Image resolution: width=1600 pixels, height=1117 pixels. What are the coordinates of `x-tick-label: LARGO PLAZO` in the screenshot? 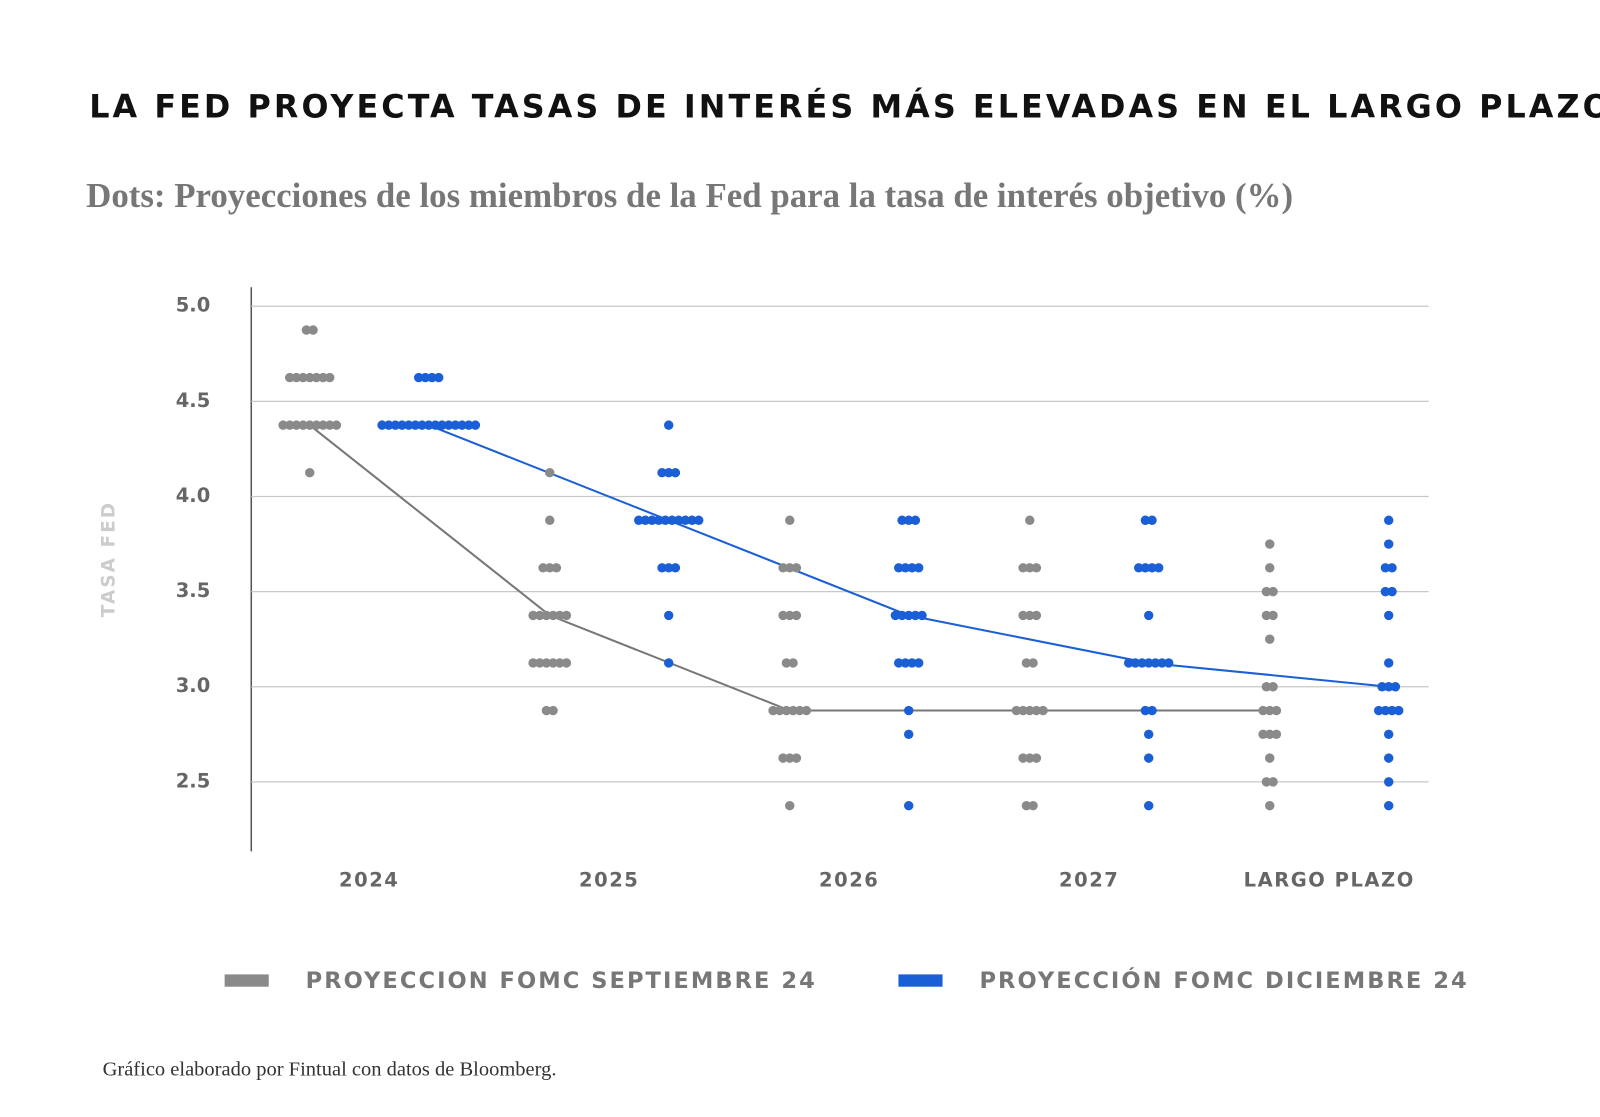 It's located at (1329, 880).